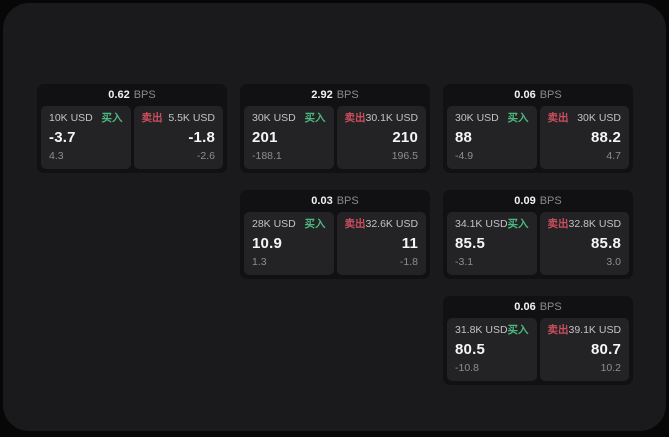 This screenshot has height=437, width=669. Describe the element at coordinates (610, 368) in the screenshot. I see `sell-delta: 10.2` at that location.